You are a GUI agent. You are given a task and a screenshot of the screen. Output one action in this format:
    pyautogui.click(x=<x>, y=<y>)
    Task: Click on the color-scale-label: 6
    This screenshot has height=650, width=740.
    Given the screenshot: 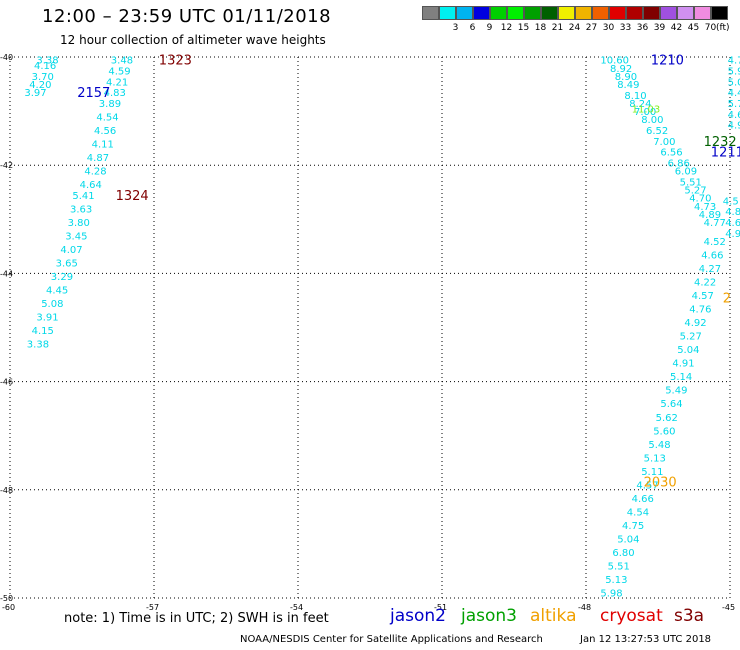 What is the action you would take?
    pyautogui.click(x=472, y=28)
    